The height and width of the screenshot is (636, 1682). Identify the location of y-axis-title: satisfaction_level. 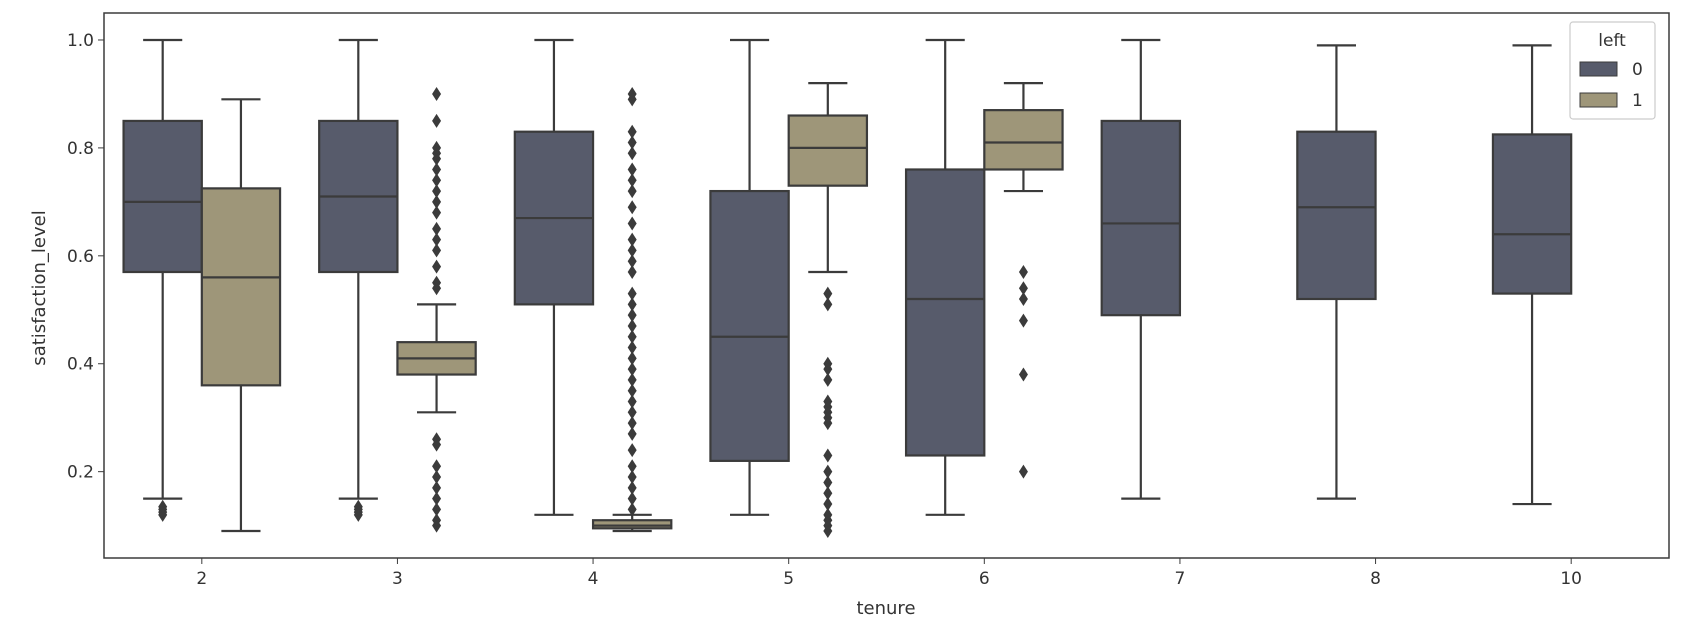
(39, 287).